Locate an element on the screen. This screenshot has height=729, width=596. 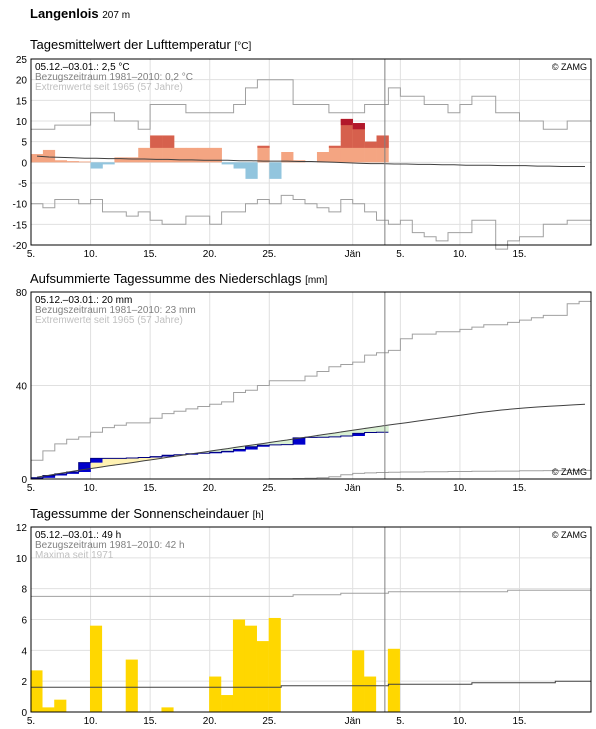
temperature-info-line: 05.12.–03.01.: 2,5 °C is located at coordinates (82, 67).